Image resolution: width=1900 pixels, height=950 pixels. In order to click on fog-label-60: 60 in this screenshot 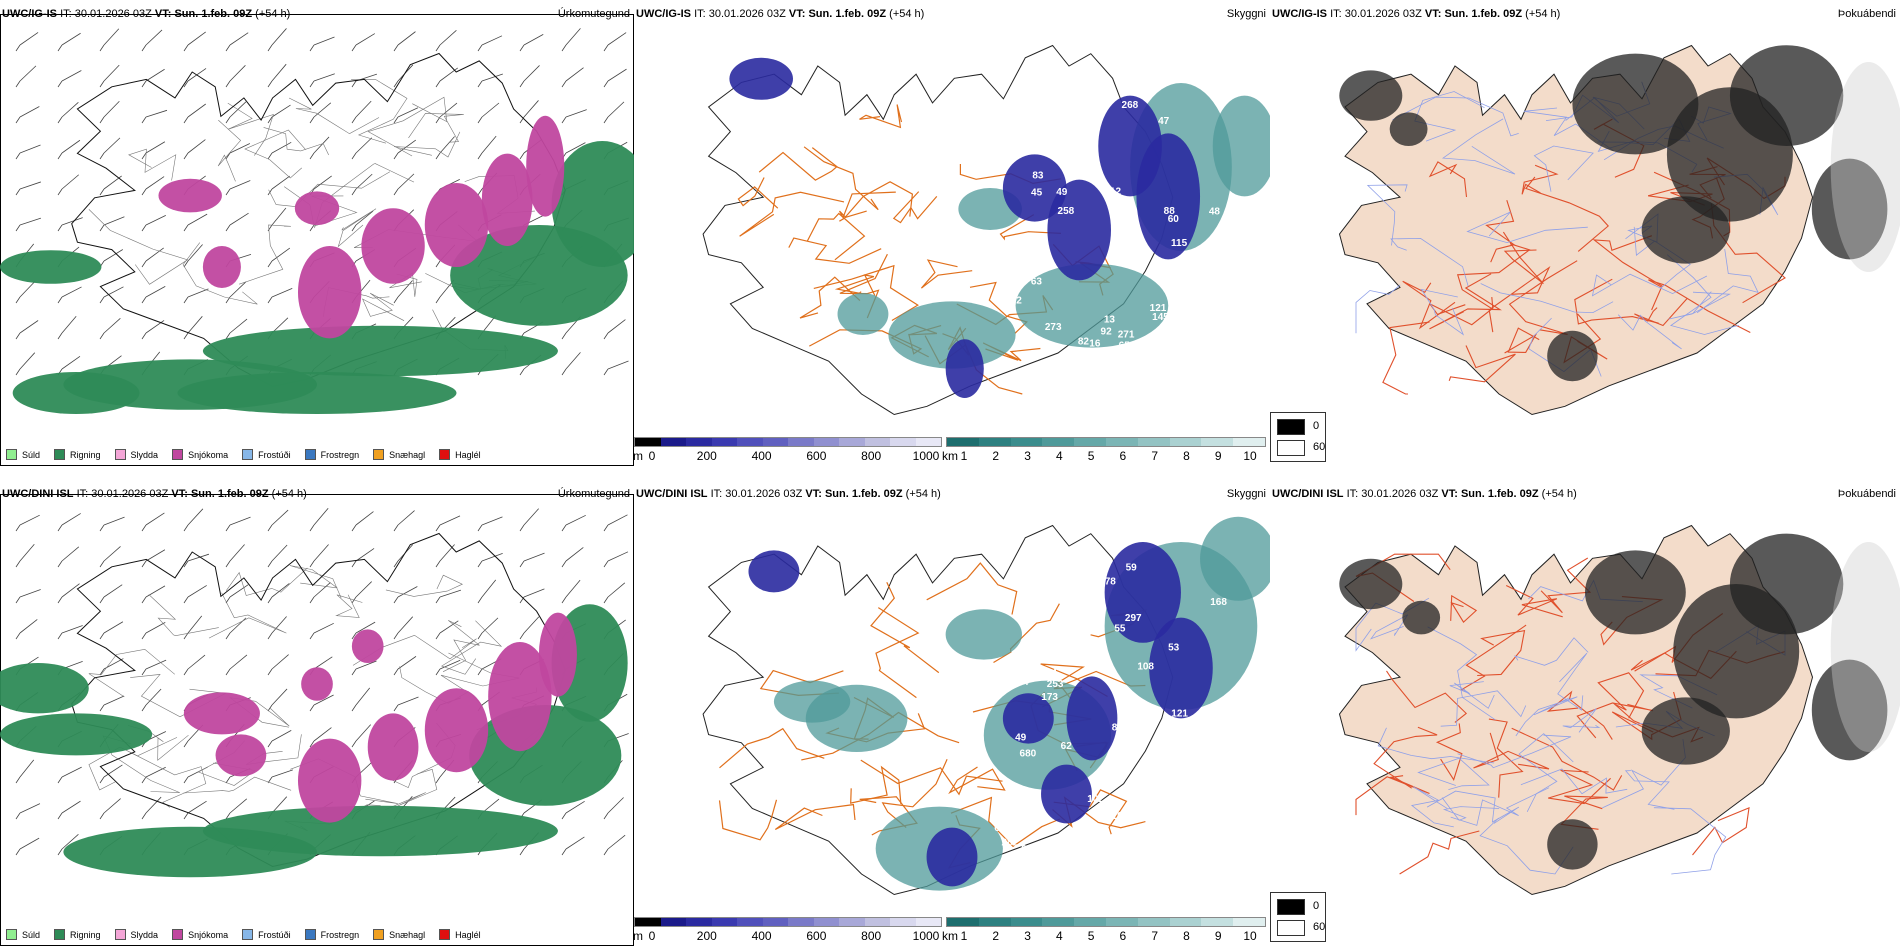, I will do `click(1319, 447)`.